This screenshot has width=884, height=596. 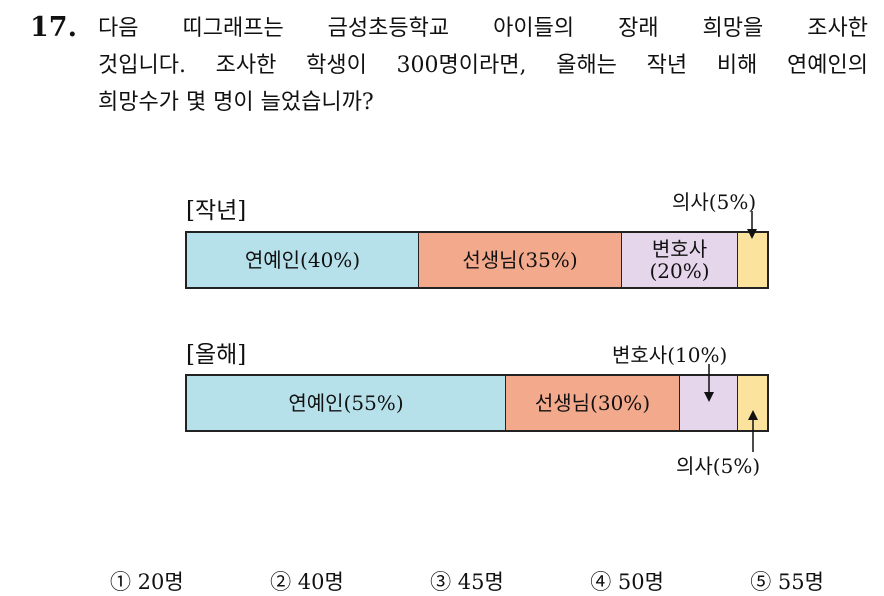 I want to click on choice-1: ① 20명, so click(x=147, y=582).